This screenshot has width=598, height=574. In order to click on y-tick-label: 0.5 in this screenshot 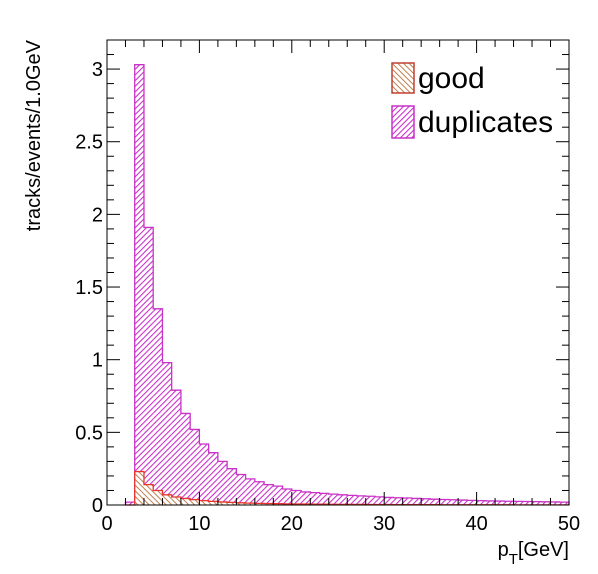, I will do `click(89, 433)`.